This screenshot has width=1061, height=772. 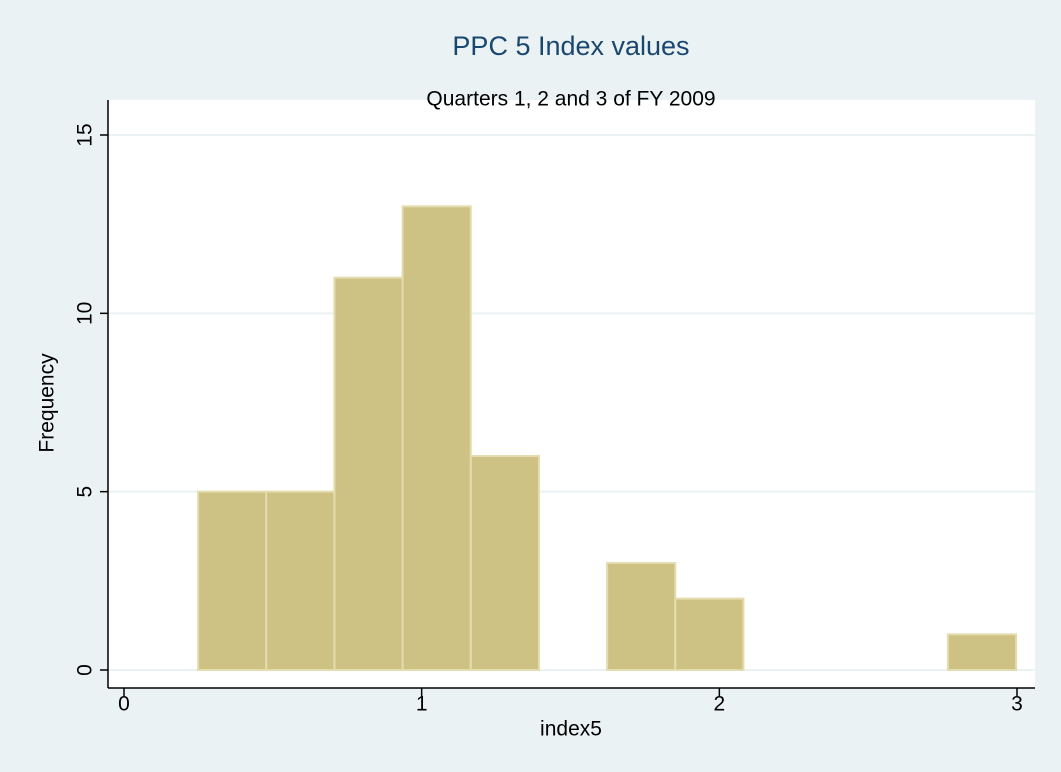 I want to click on y-tick-label: 0, so click(x=85, y=670).